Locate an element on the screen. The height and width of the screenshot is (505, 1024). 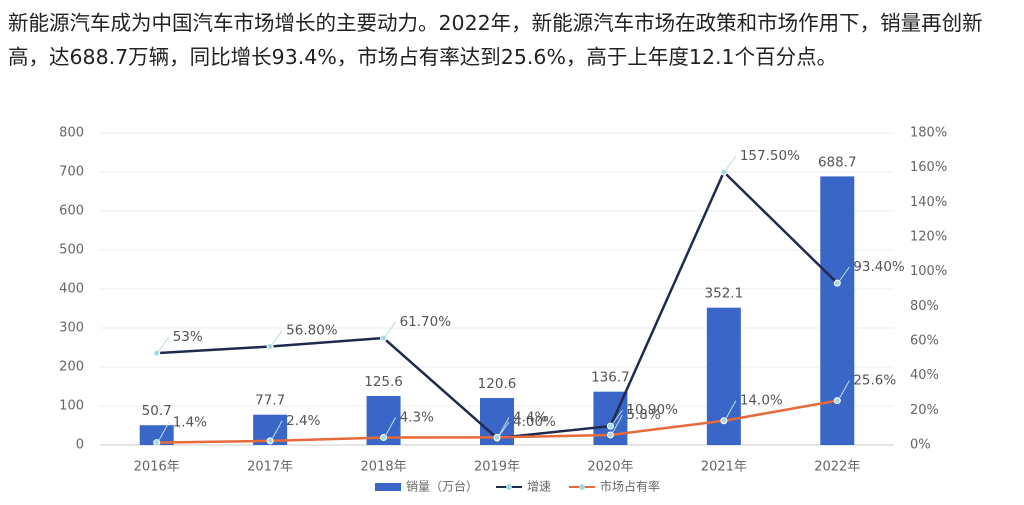
y-tick-label: 700 is located at coordinates (71, 172).